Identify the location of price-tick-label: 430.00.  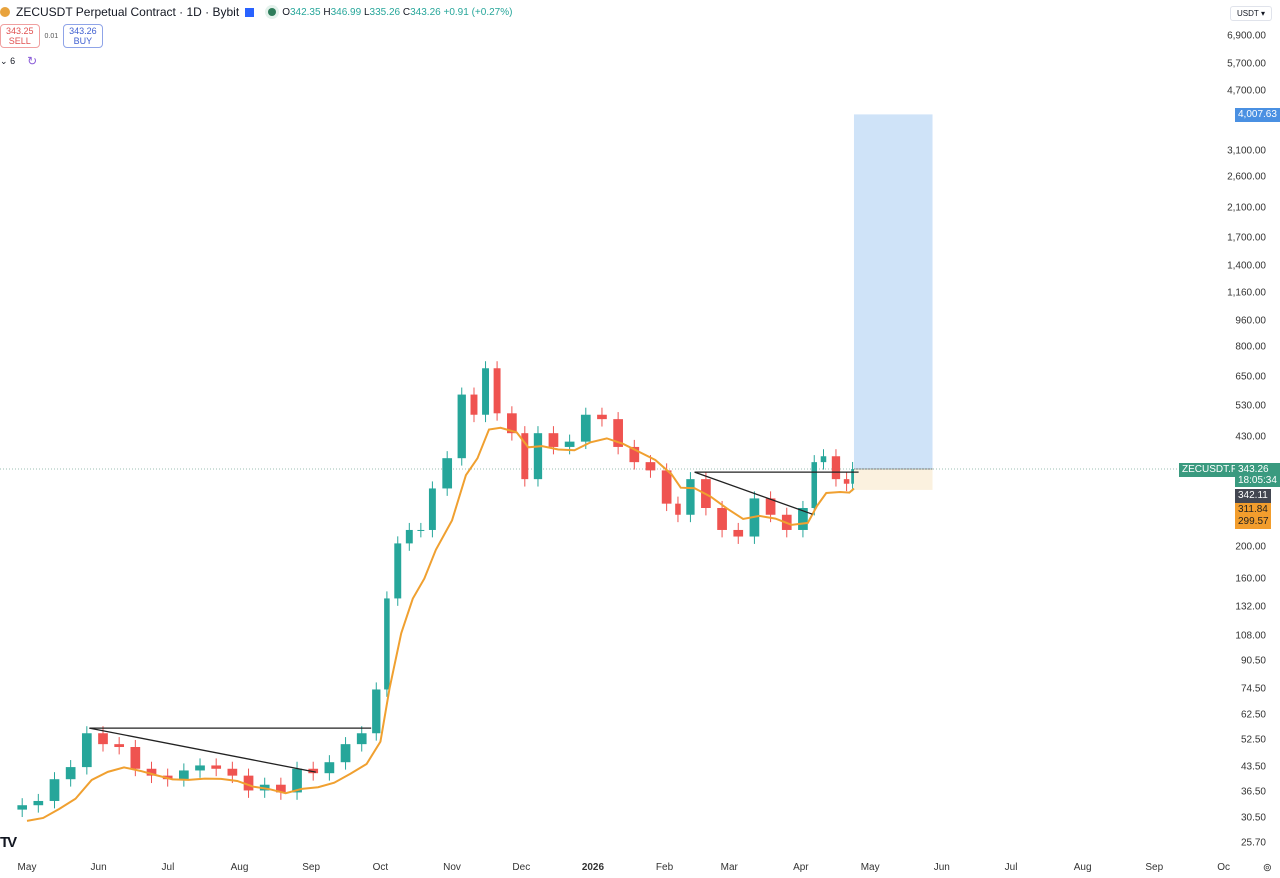
(1250, 436).